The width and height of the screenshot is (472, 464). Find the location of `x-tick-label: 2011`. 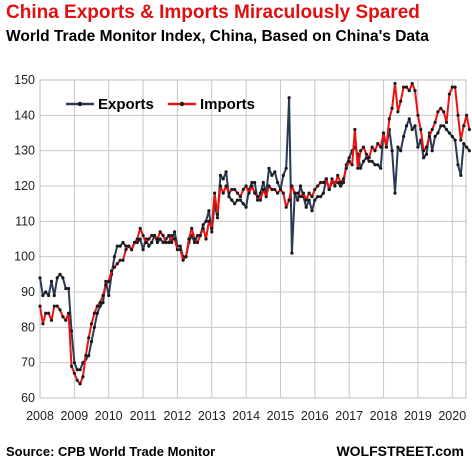

x-tick-label: 2011 is located at coordinates (143, 416).